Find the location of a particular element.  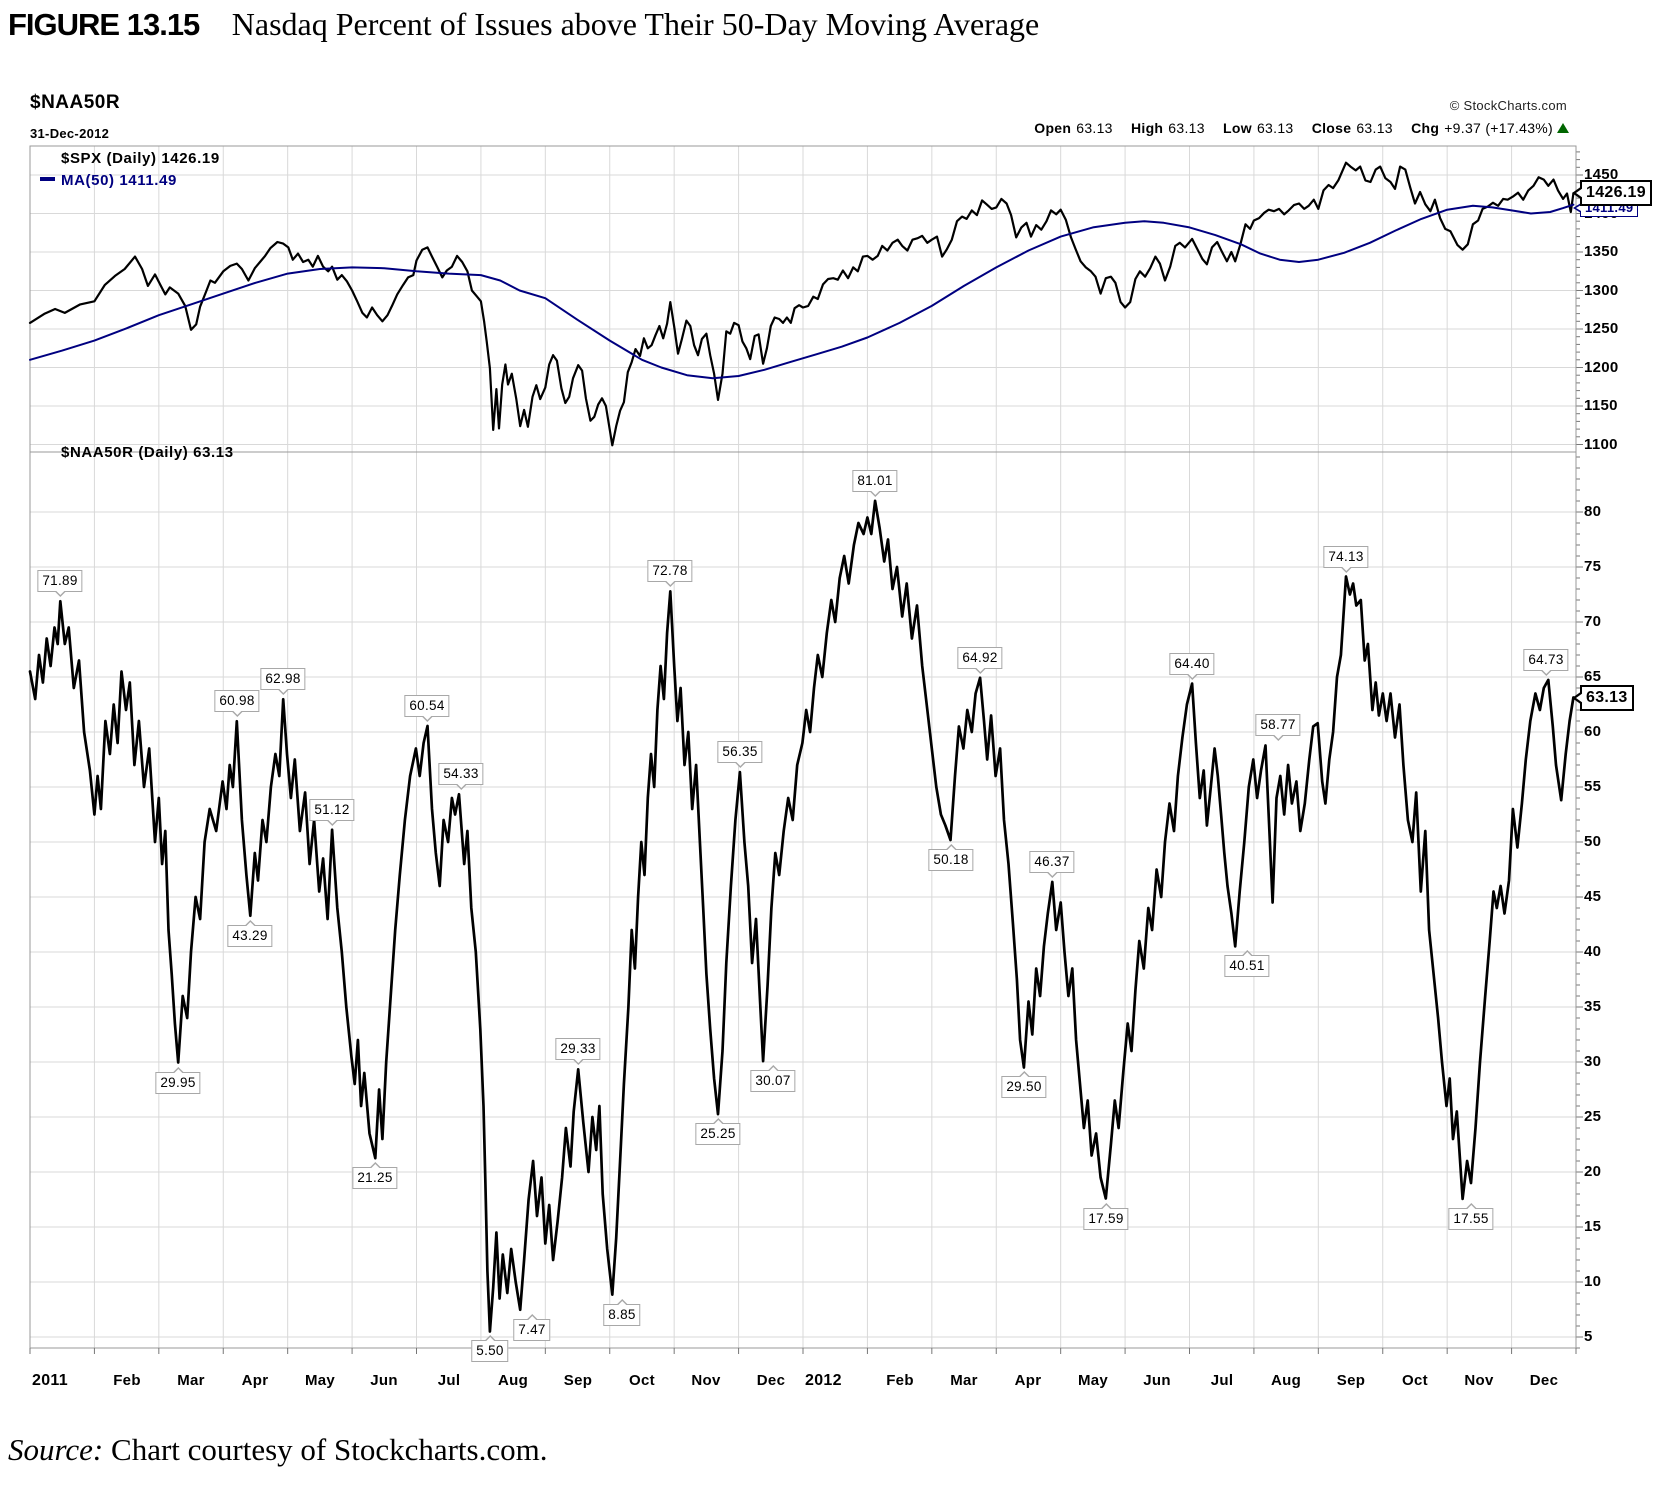

data-point-label: 29.50 is located at coordinates (1024, 1084).